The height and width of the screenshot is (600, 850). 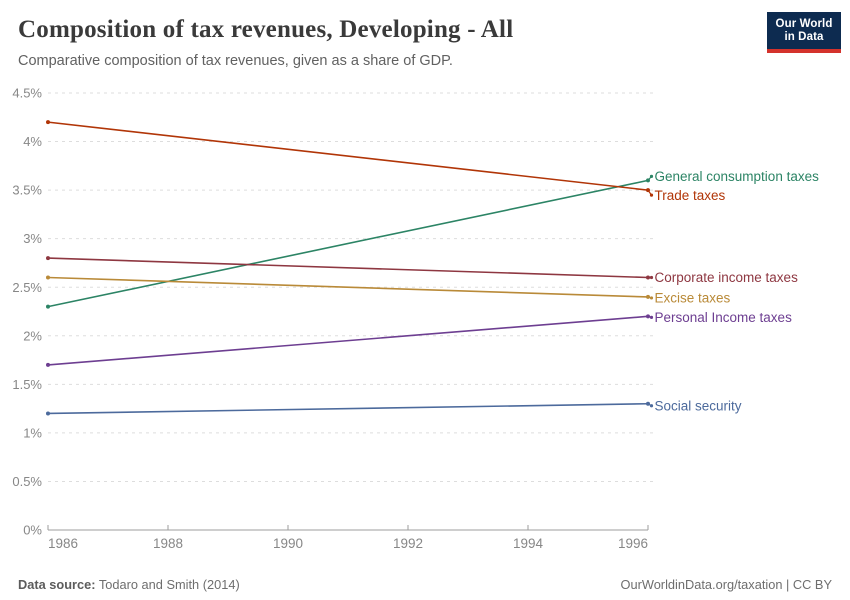 What do you see at coordinates (804, 23) in the screenshot?
I see `owid-logo-line1: Our World` at bounding box center [804, 23].